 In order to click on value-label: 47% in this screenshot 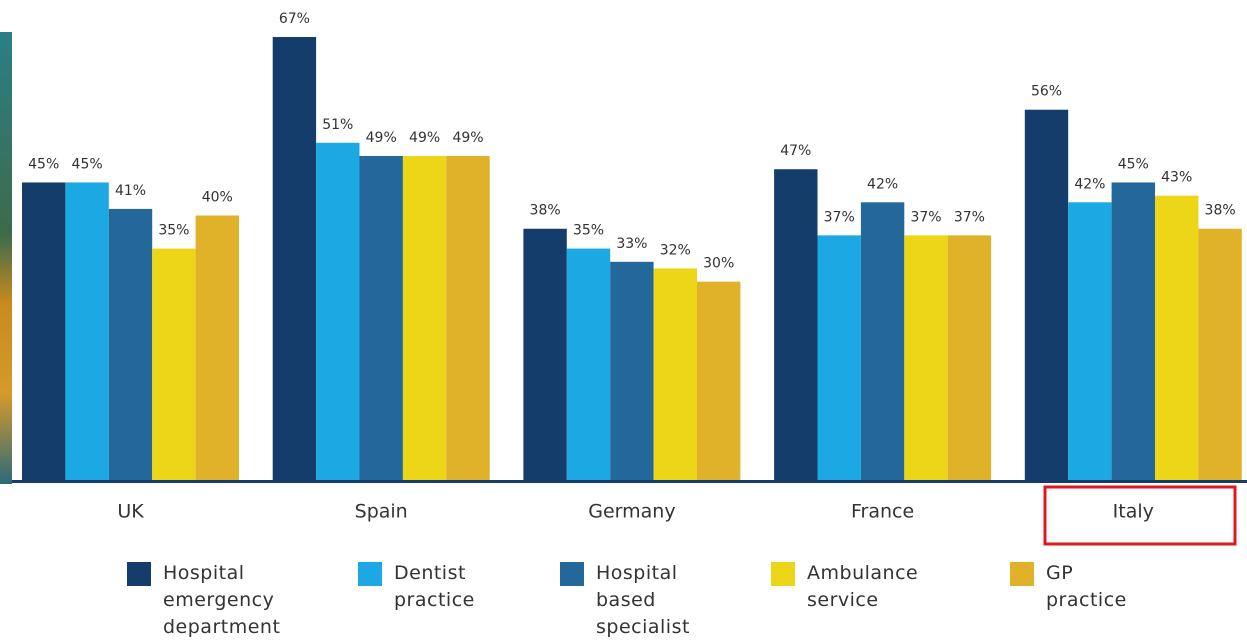, I will do `click(795, 151)`.